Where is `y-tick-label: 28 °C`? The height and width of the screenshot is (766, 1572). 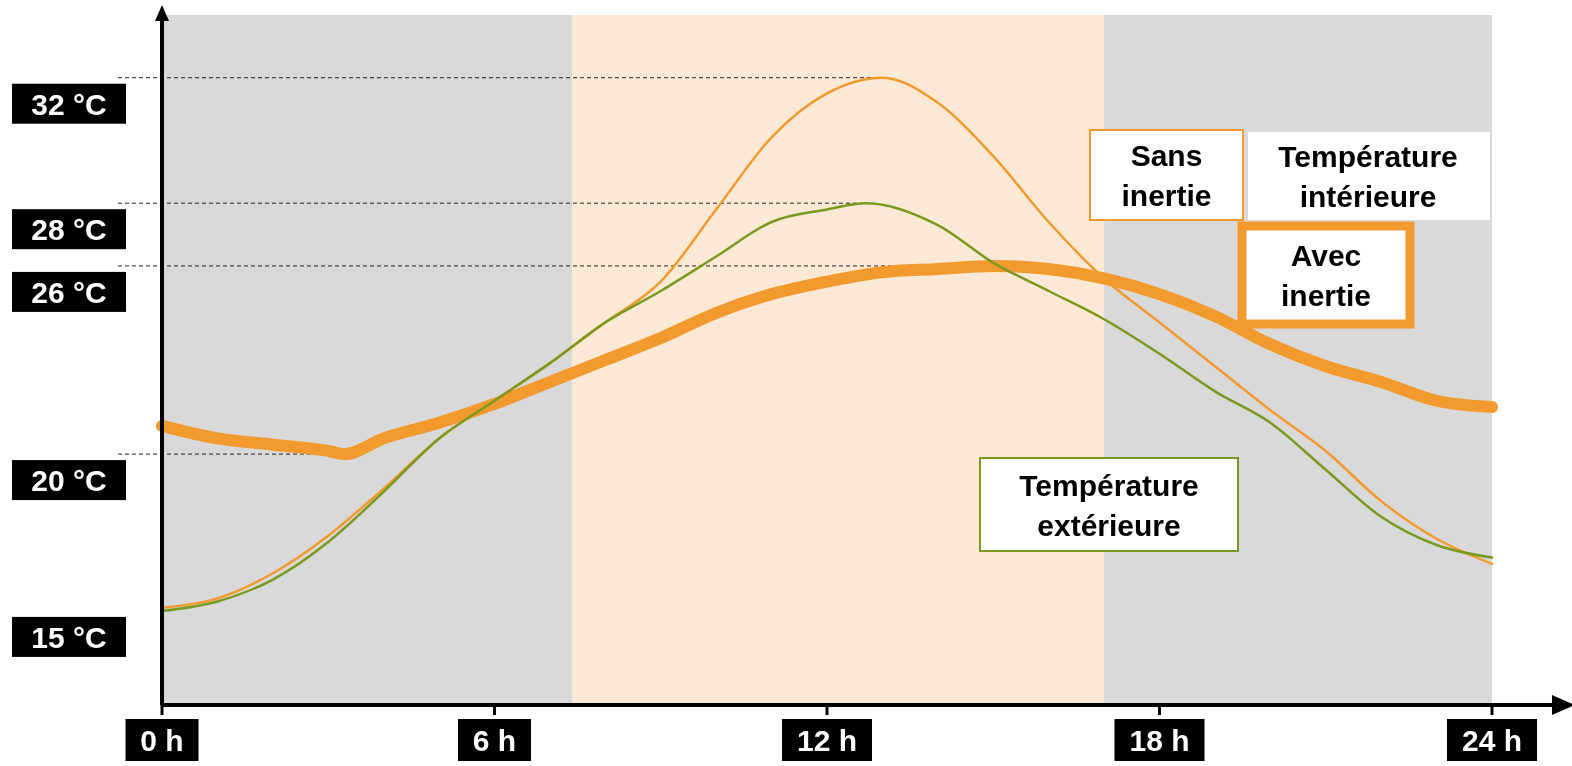 y-tick-label: 28 °C is located at coordinates (69, 230).